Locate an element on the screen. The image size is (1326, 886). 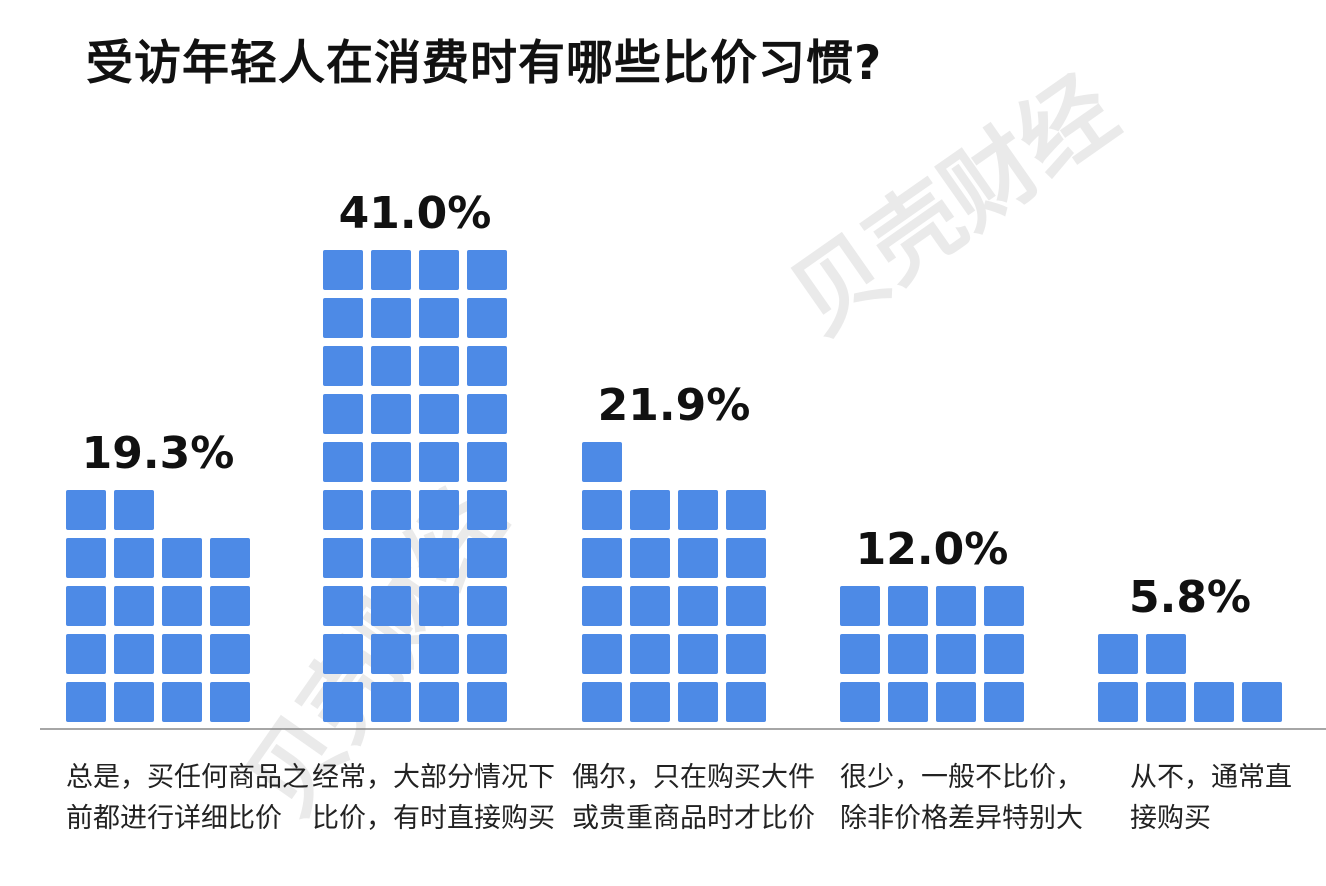
category-label-rarely: 很少，一般不比价，除非价格差异特别大 is located at coordinates (961, 798).